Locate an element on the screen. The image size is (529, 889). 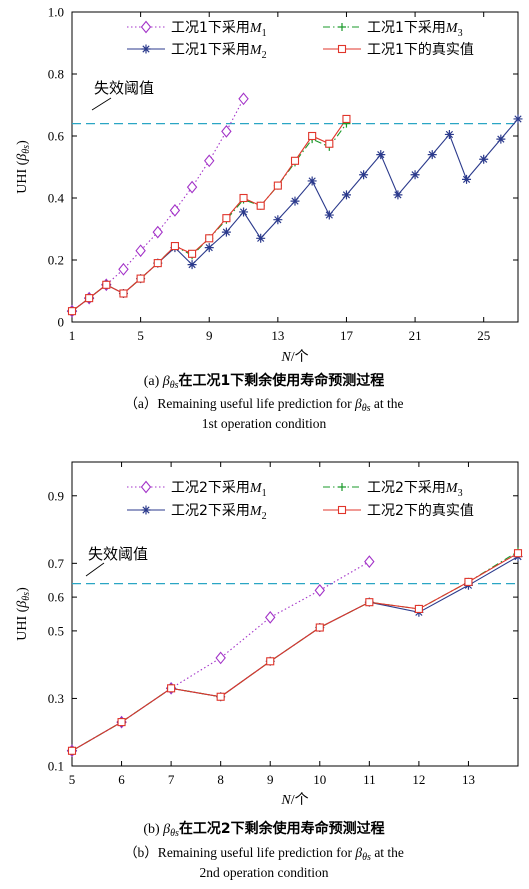
b-ytick-label: 0.9 is located at coordinates (56, 495).